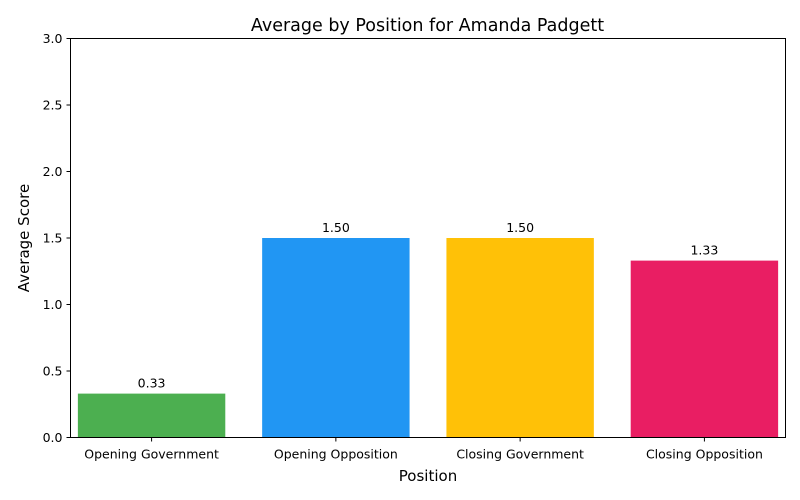 The height and width of the screenshot is (500, 800). Describe the element at coordinates (336, 454) in the screenshot. I see `x-tick-label: Opening Opposition` at that location.